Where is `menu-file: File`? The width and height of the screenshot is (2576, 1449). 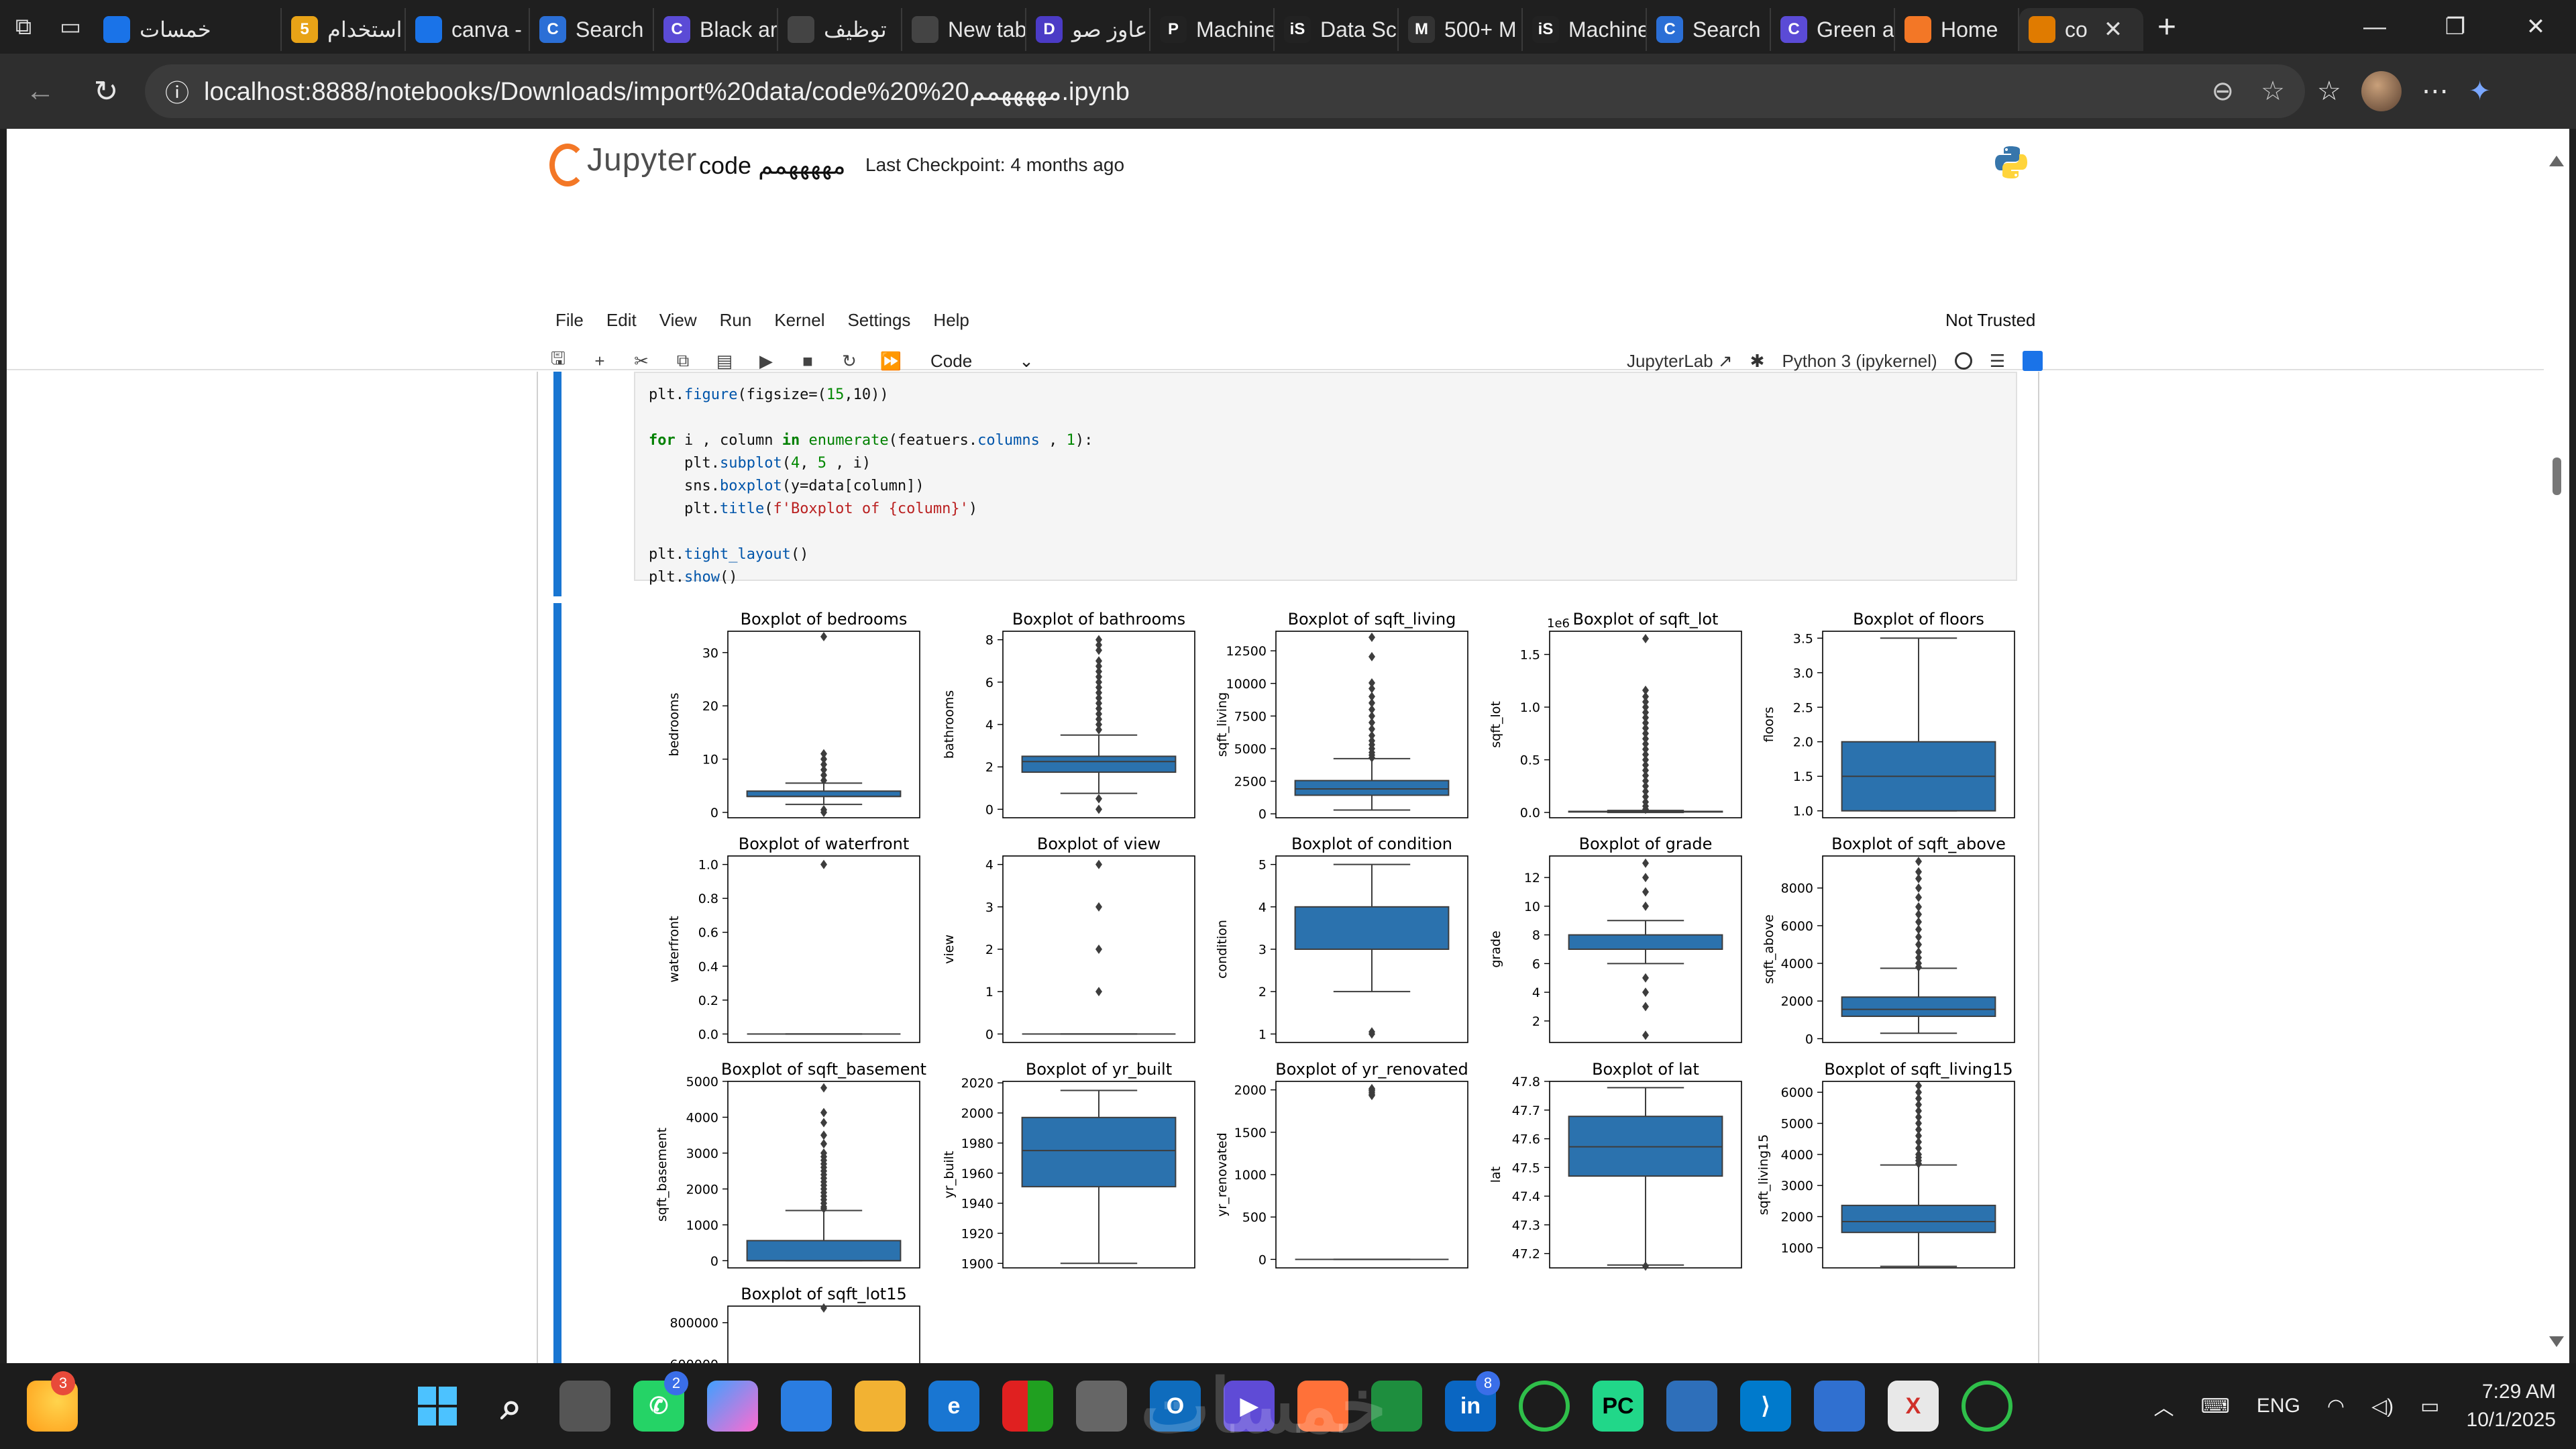
menu-file: File is located at coordinates (569, 320).